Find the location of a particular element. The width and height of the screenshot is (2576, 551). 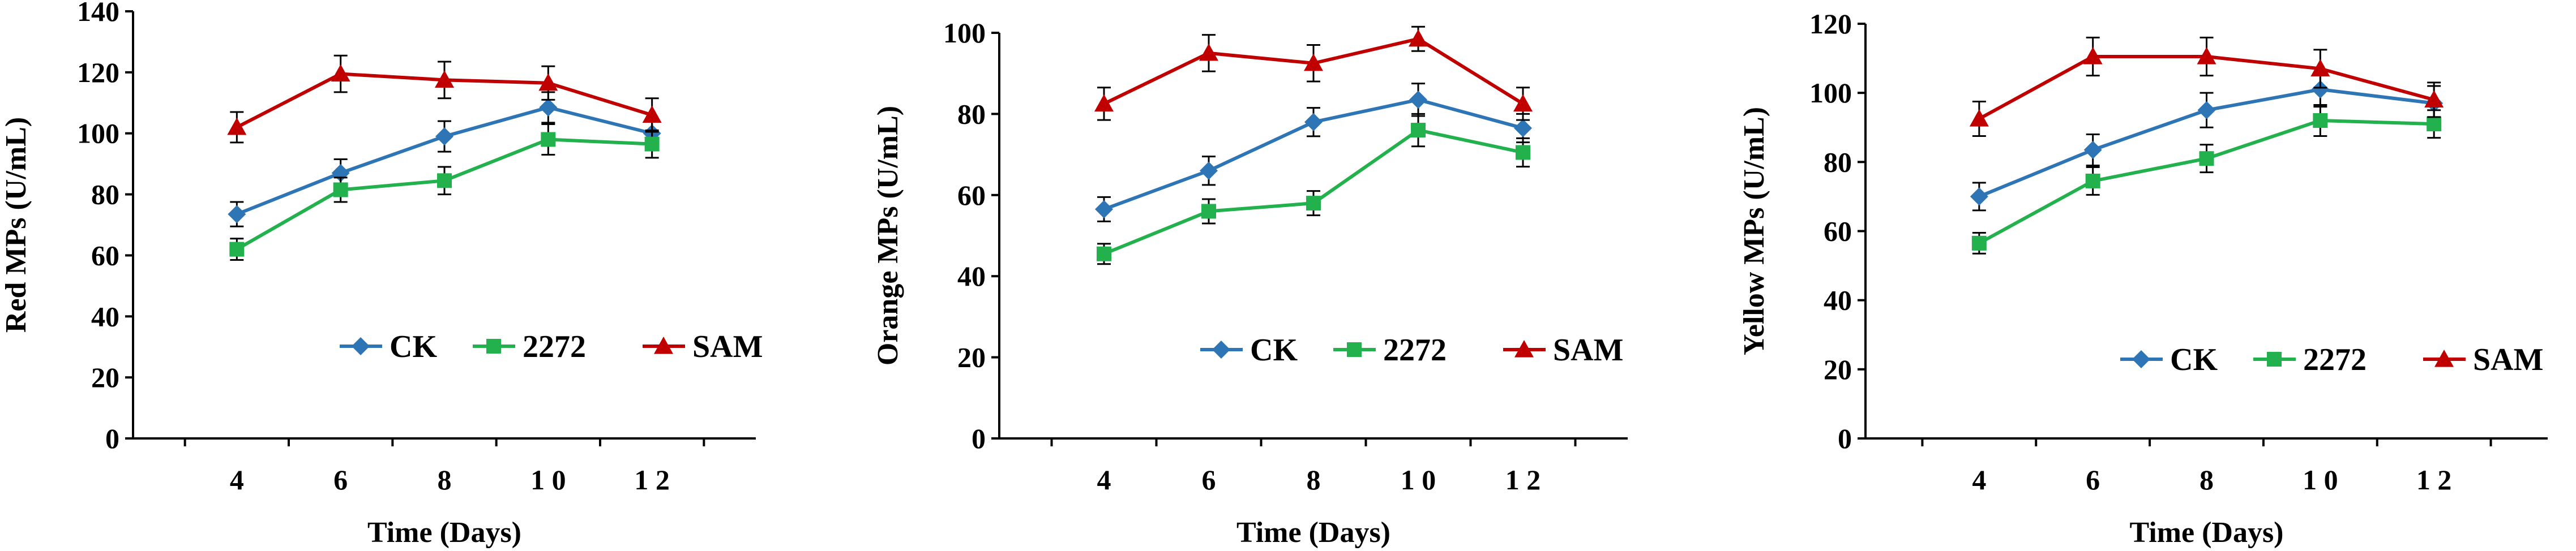

y-tick-label: 60 is located at coordinates (971, 195).